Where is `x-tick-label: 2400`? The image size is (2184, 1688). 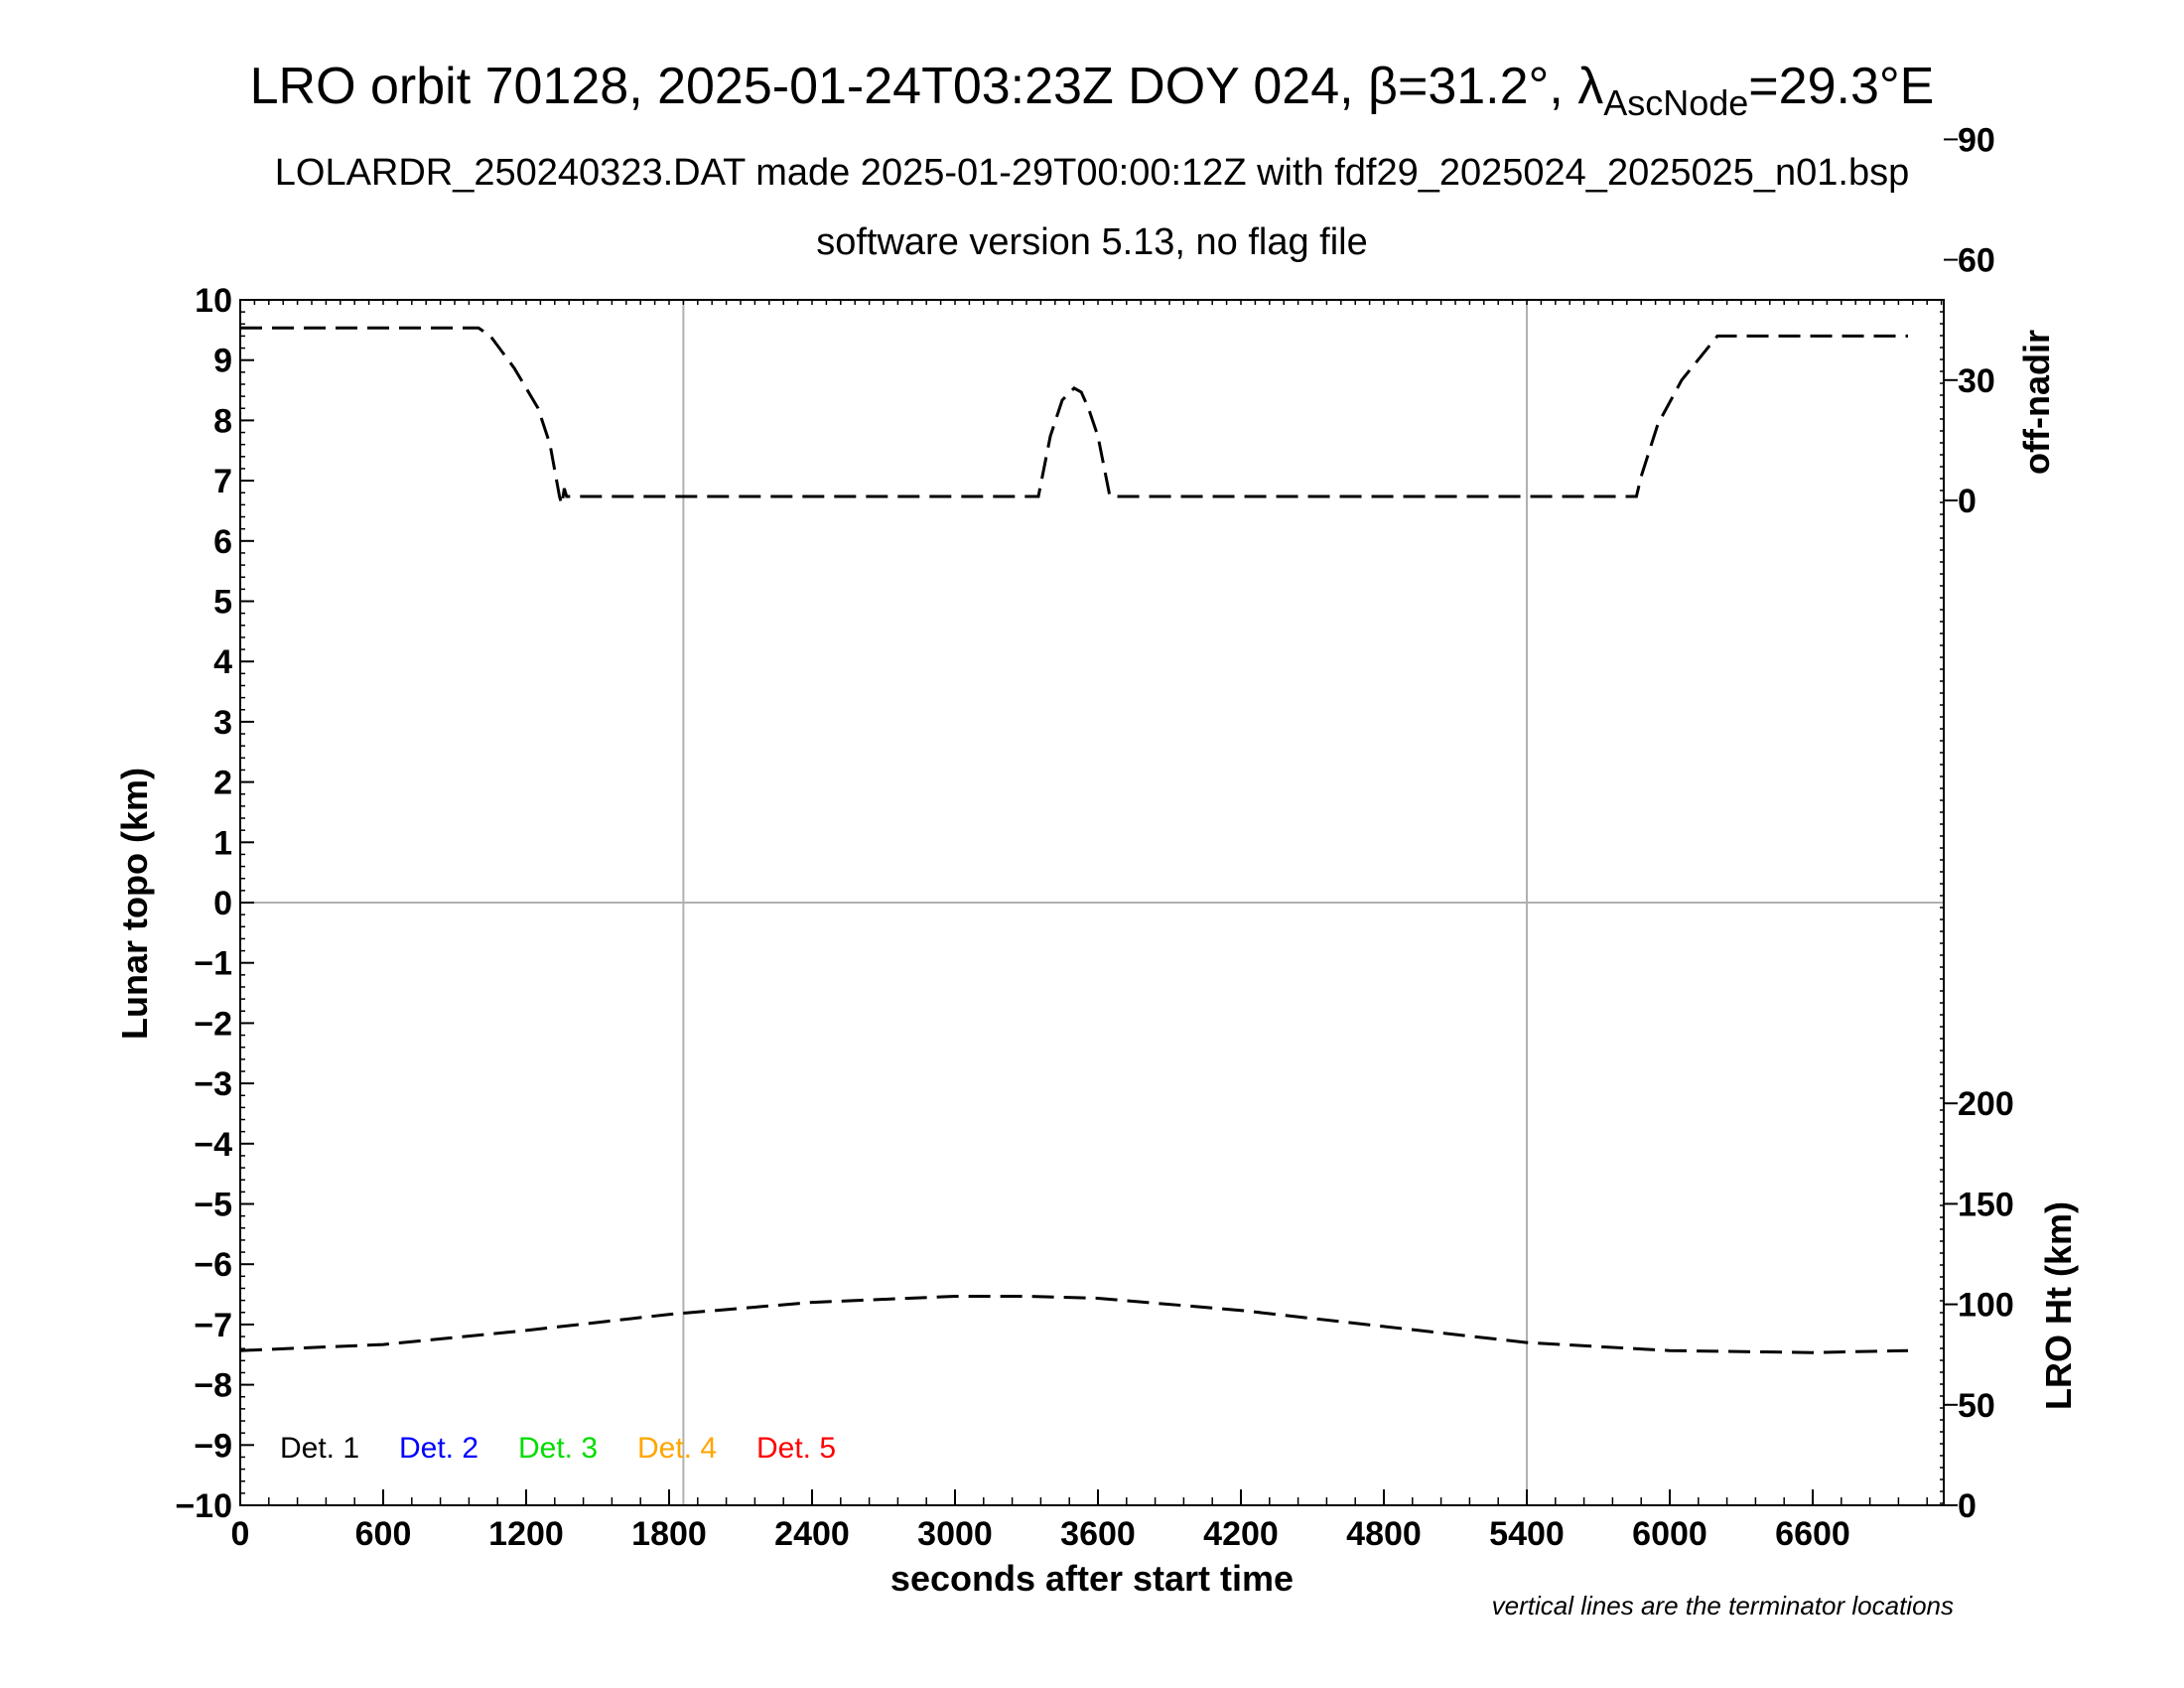 x-tick-label: 2400 is located at coordinates (812, 1534).